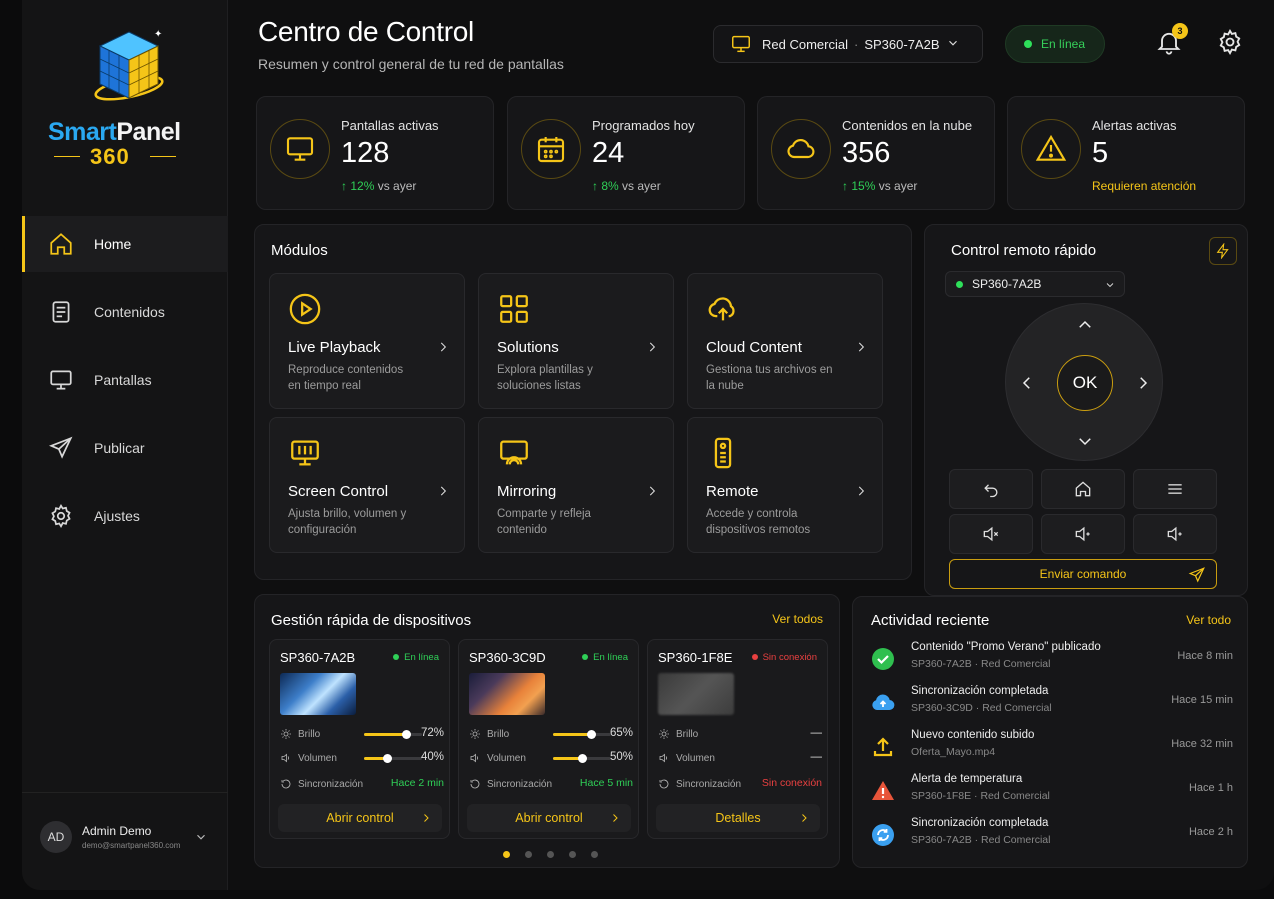 This screenshot has height=899, width=1274. I want to click on settings-button, so click(1231, 43).